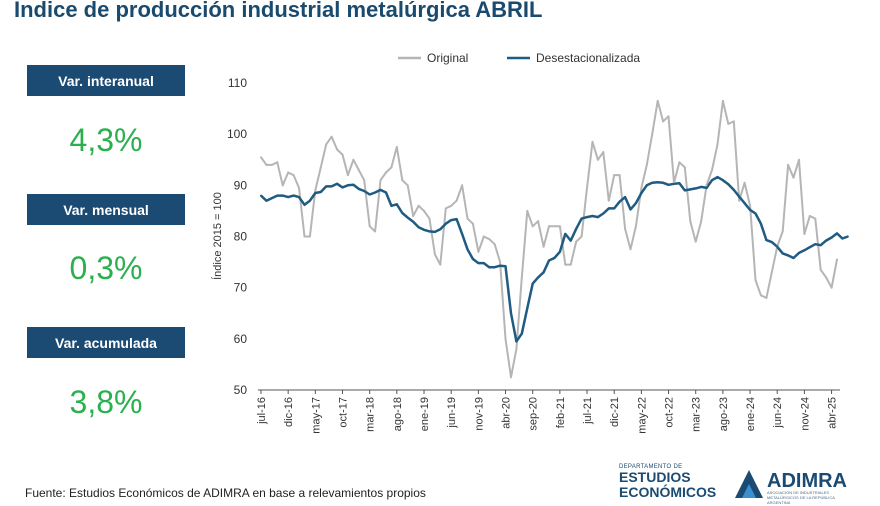 The width and height of the screenshot is (880, 506). Describe the element at coordinates (289, 412) in the screenshot. I see `x-tick-label: dic-16` at that location.